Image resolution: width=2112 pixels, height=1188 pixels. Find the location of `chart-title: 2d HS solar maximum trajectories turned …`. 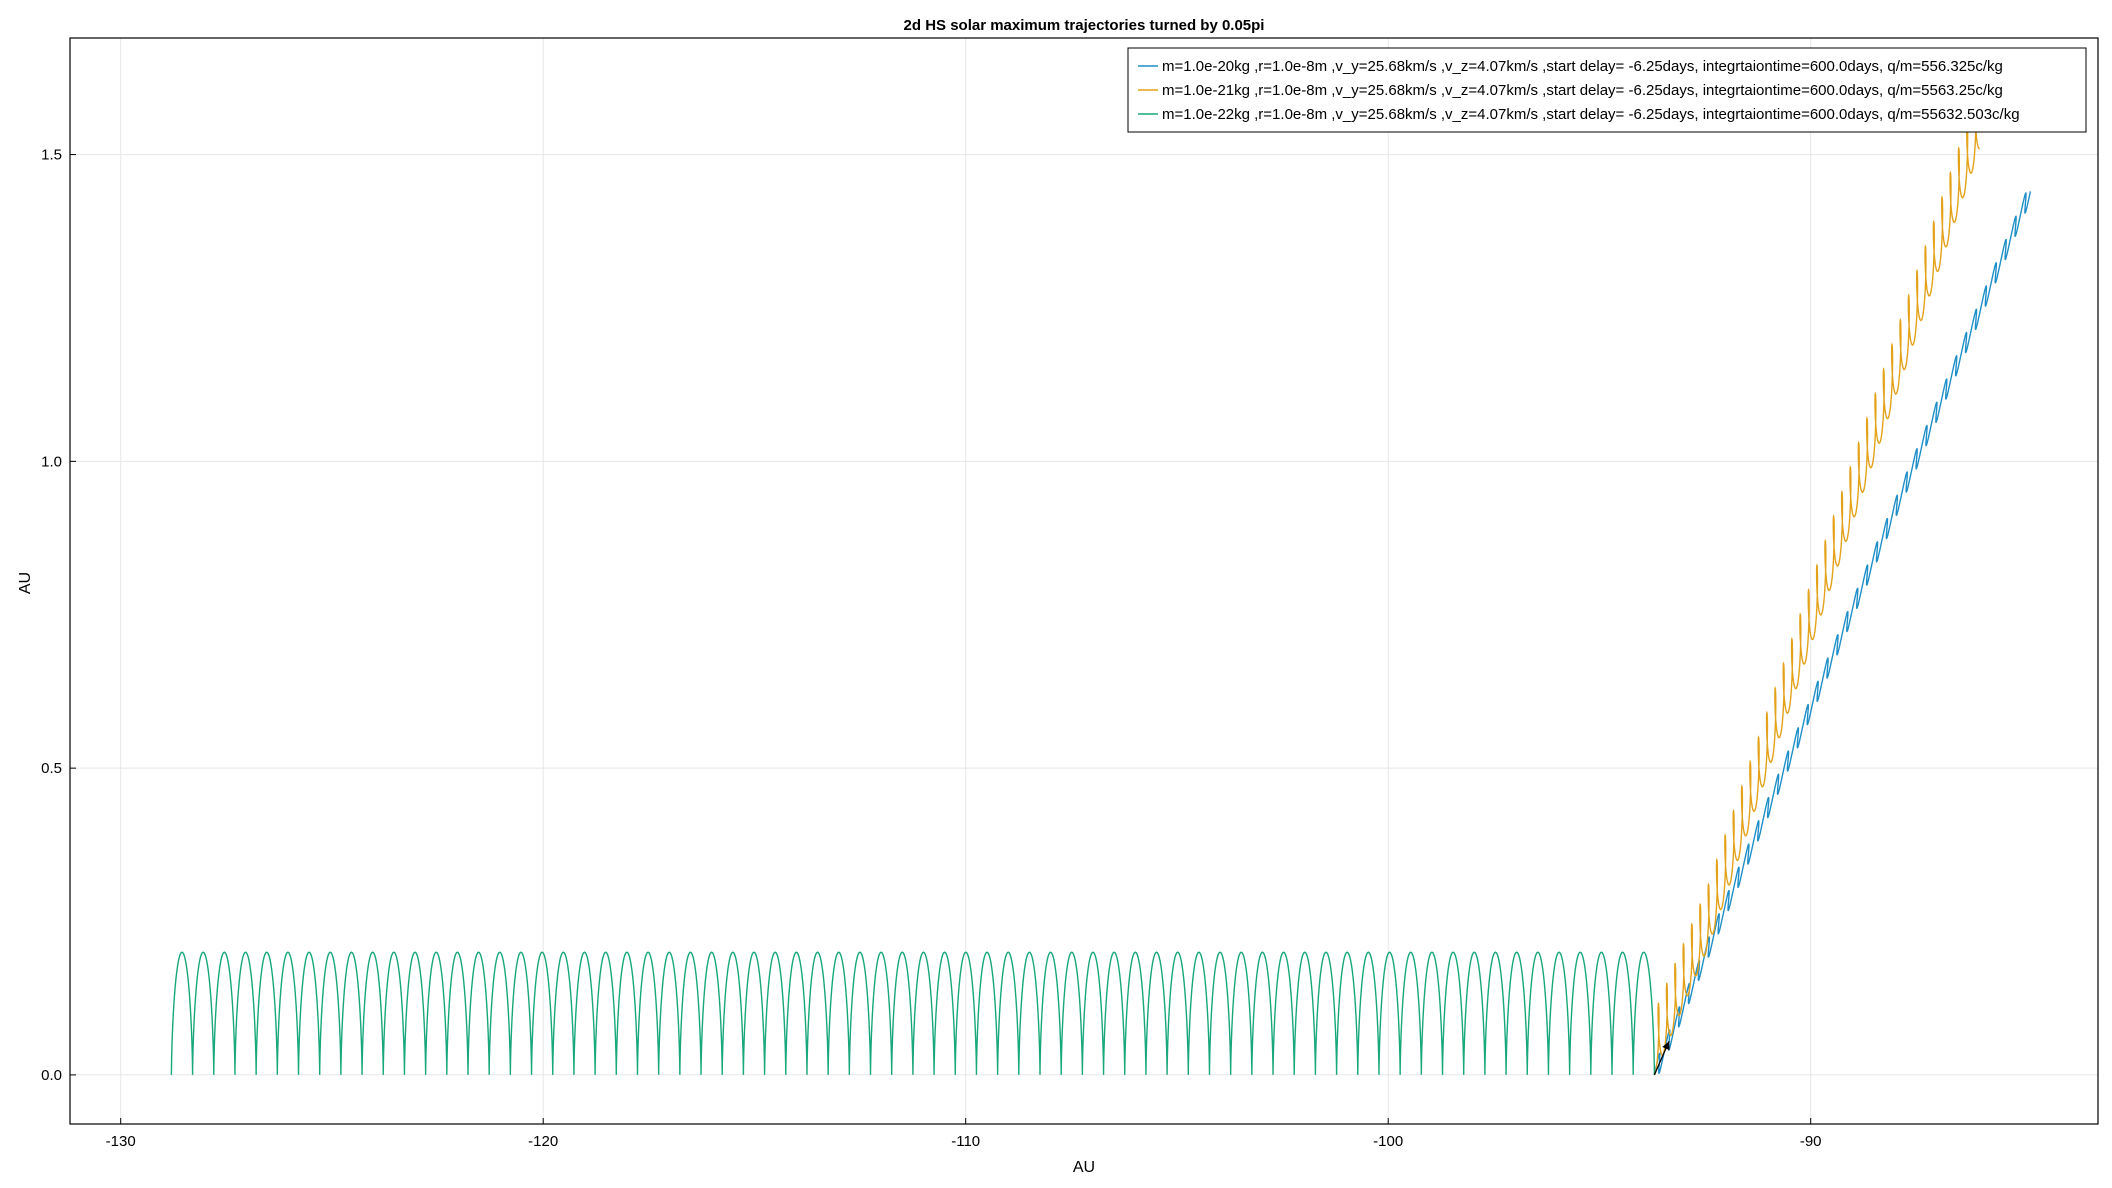

chart-title: 2d HS solar maximum trajectories turned … is located at coordinates (1084, 25).